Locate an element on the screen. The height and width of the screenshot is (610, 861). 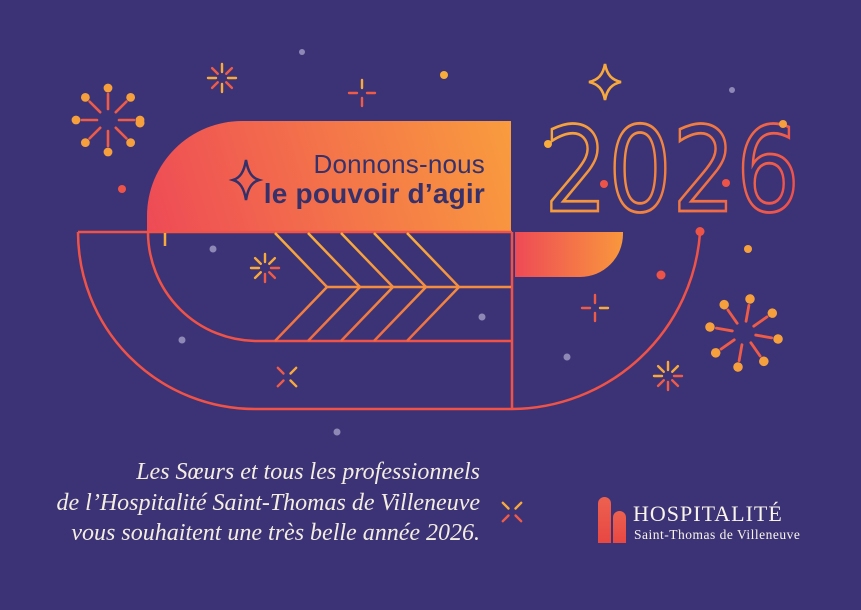
slogan-panel is located at coordinates (329, 176).